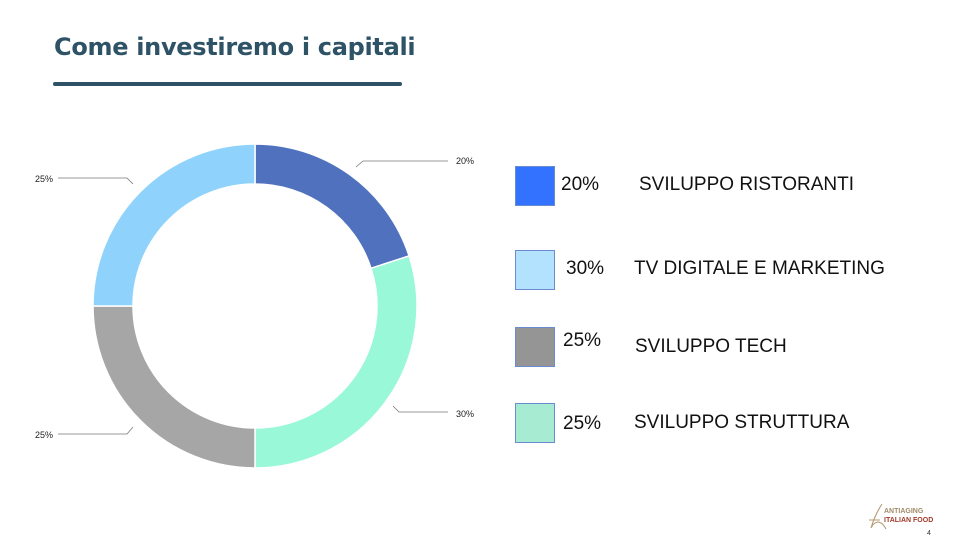  Describe the element at coordinates (420, 409) in the screenshot. I see `leader-line-bottom-right` at that location.